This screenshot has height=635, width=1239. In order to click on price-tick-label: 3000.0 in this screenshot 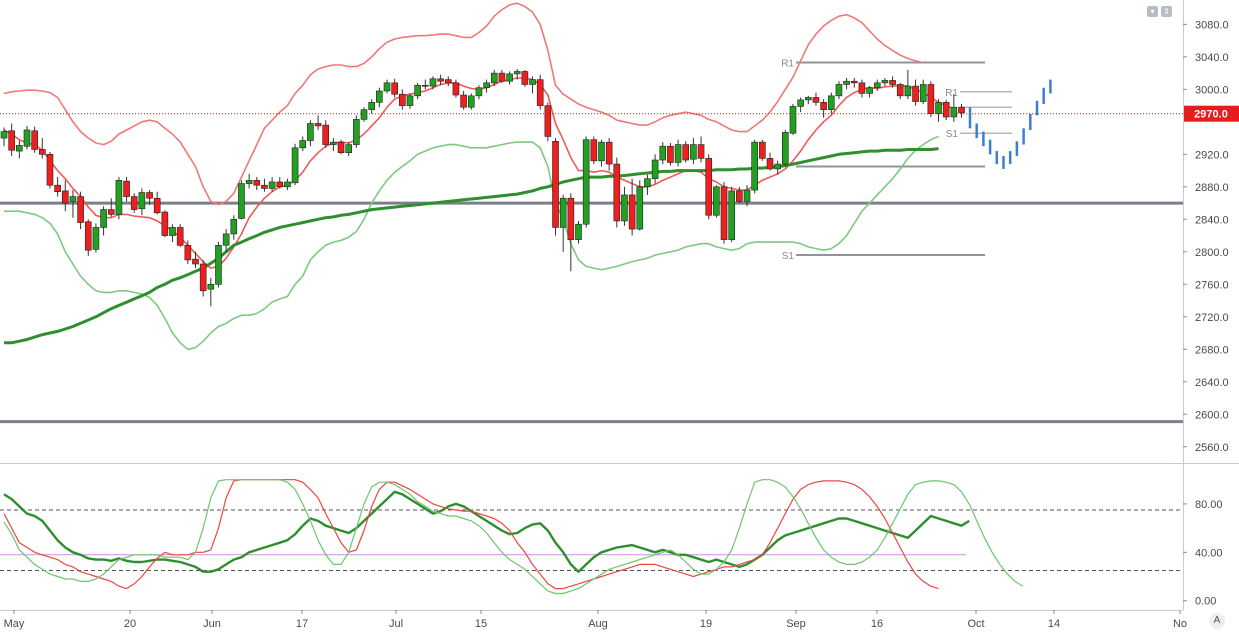, I will do `click(1212, 90)`.